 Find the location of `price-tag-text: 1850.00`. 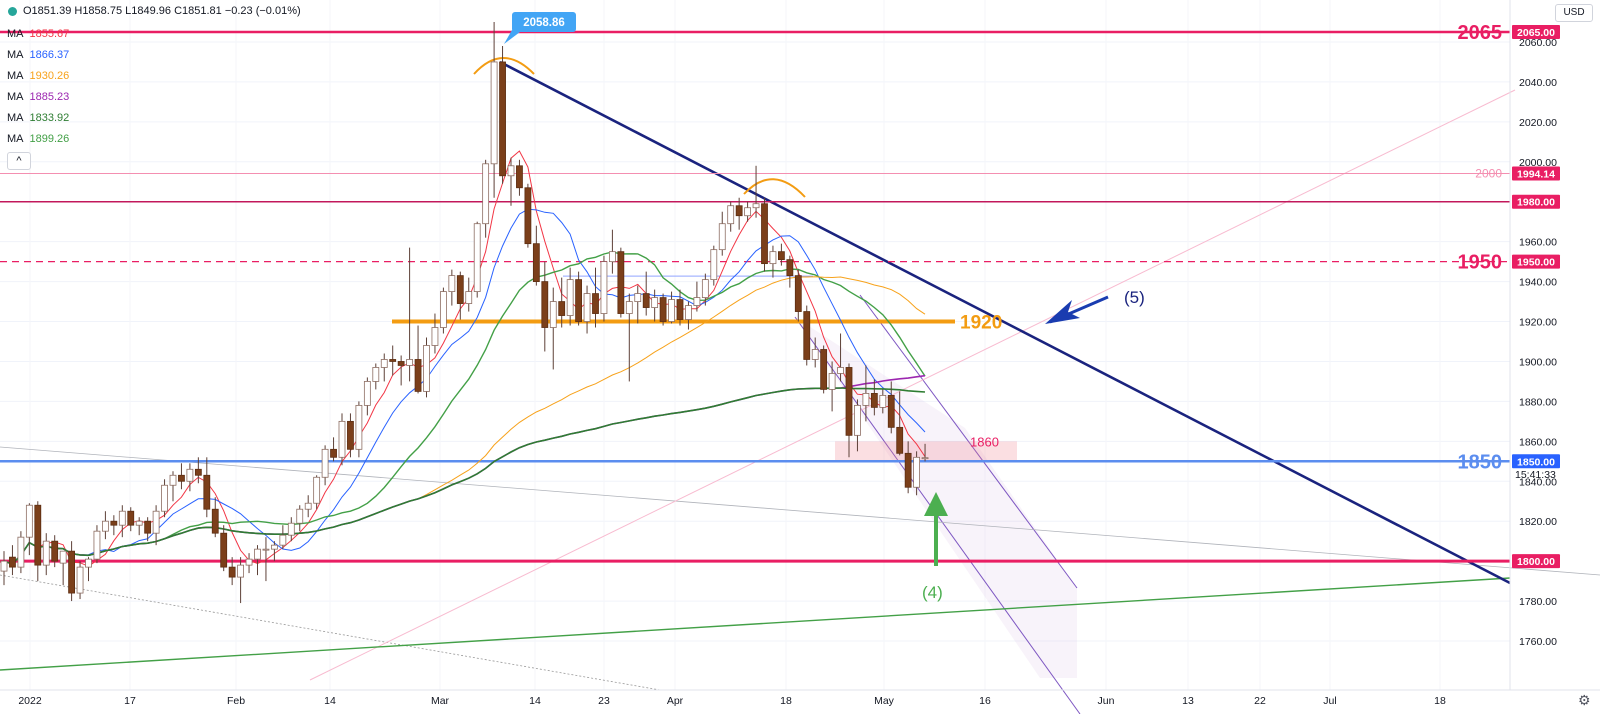

price-tag-text: 1850.00 is located at coordinates (1536, 462).